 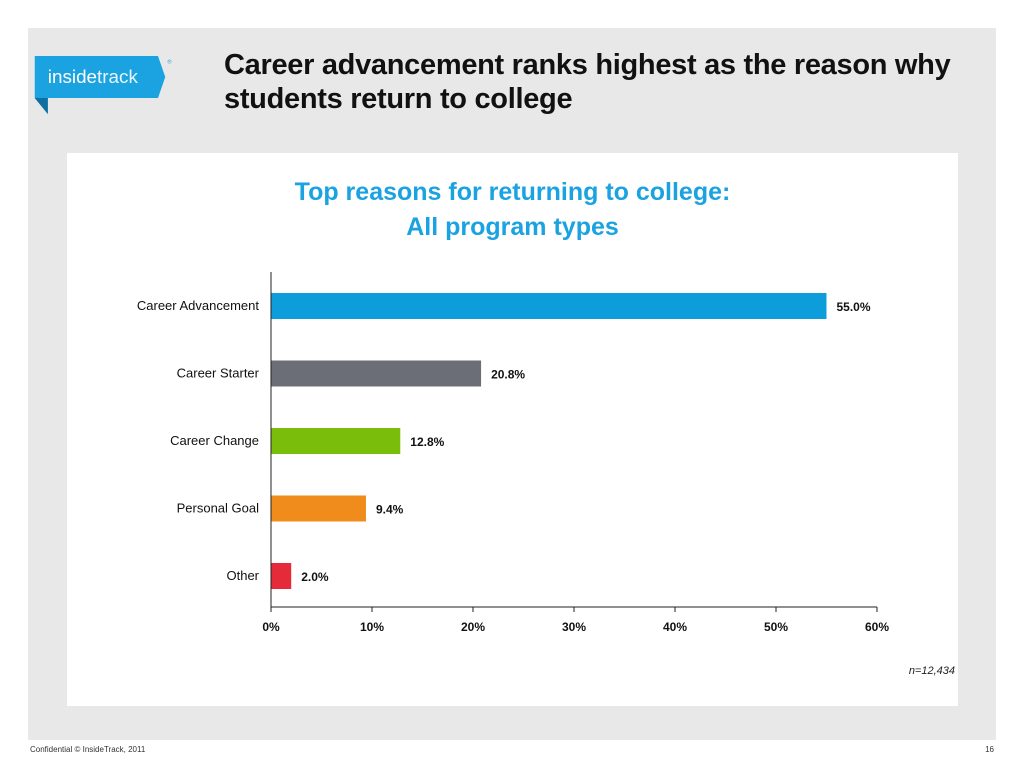 What do you see at coordinates (989, 749) in the screenshot?
I see `footer-page-number: 16` at bounding box center [989, 749].